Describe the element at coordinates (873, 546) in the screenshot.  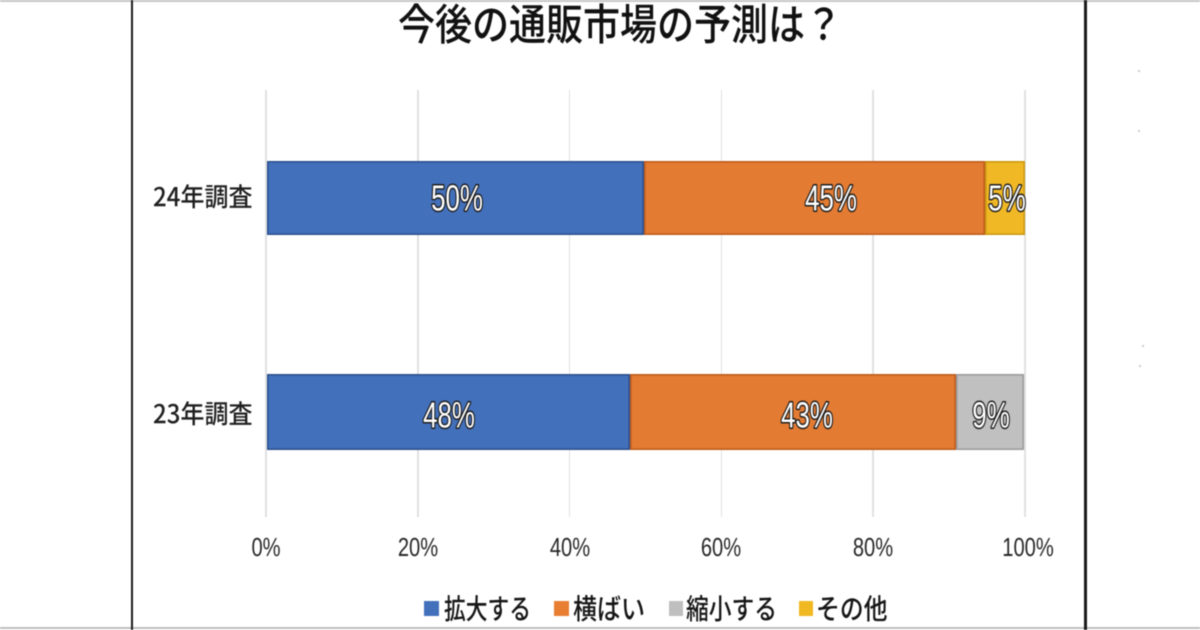
I see `svg-text: 80%` at that location.